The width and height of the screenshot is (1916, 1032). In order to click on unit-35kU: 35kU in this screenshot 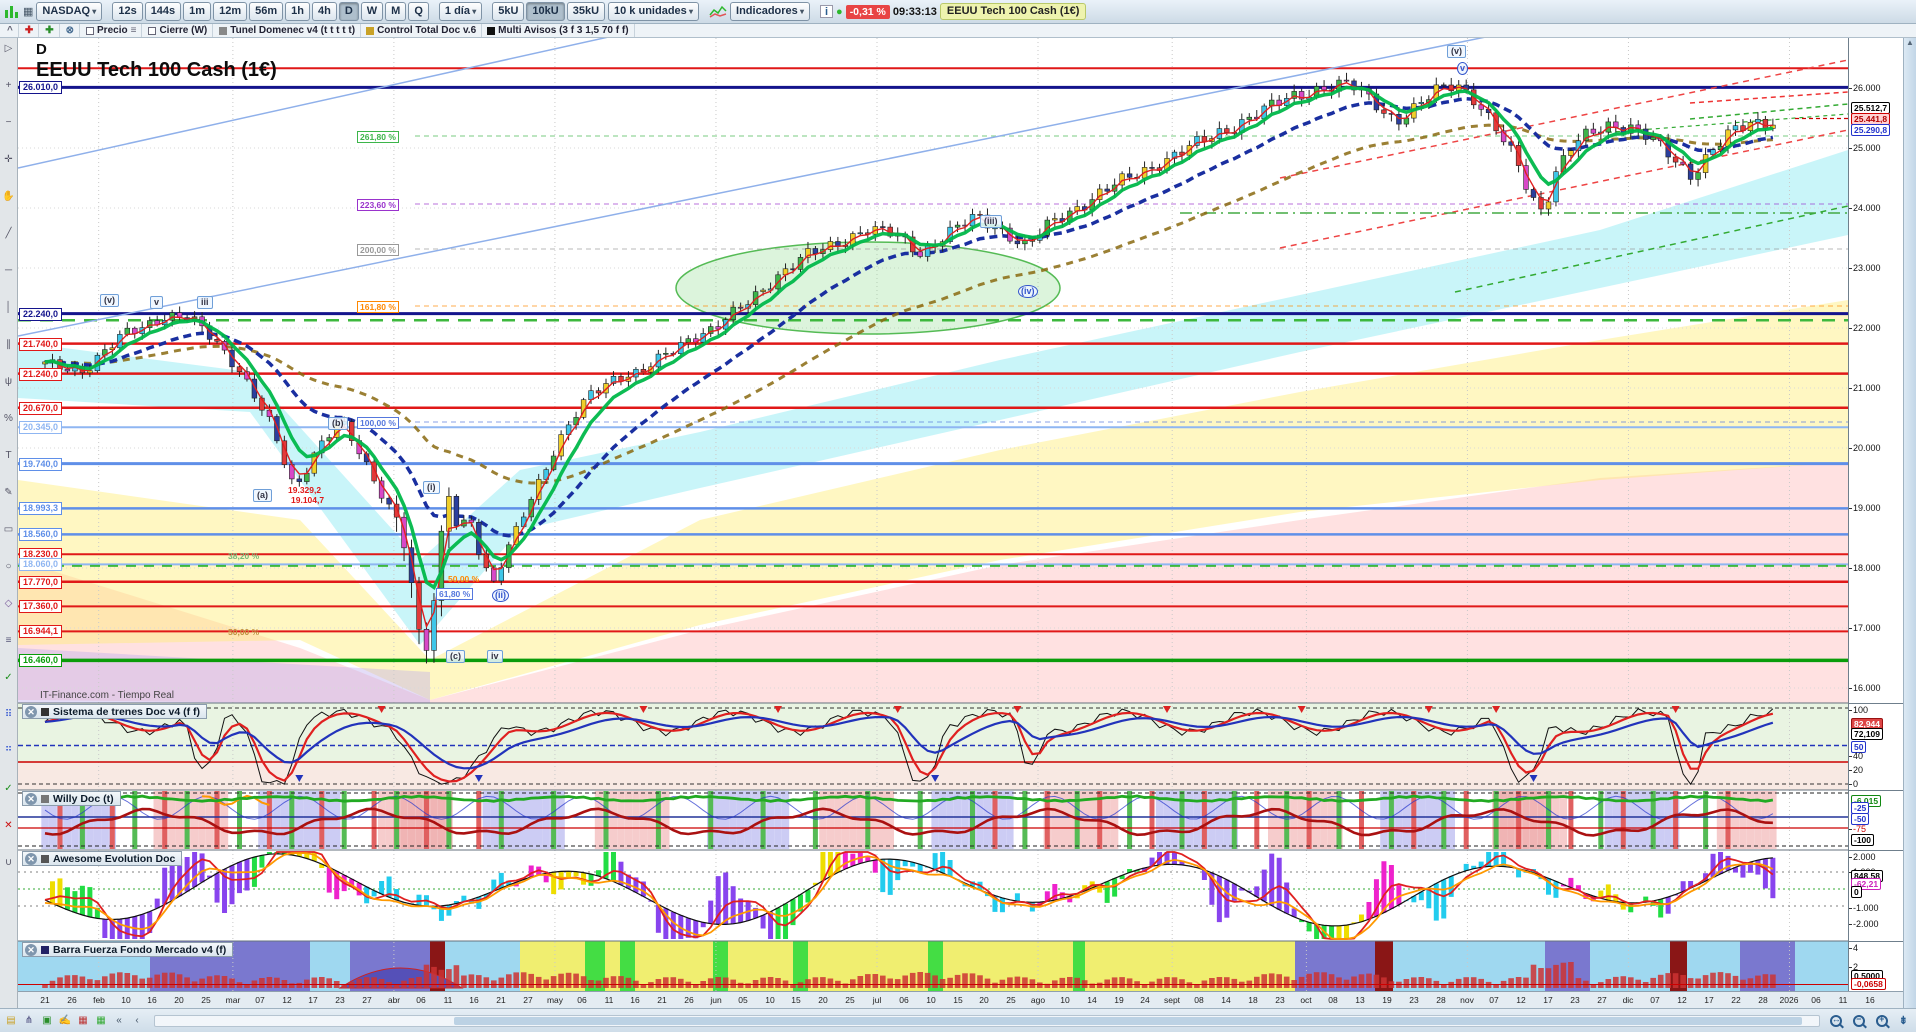, I will do `click(586, 11)`.